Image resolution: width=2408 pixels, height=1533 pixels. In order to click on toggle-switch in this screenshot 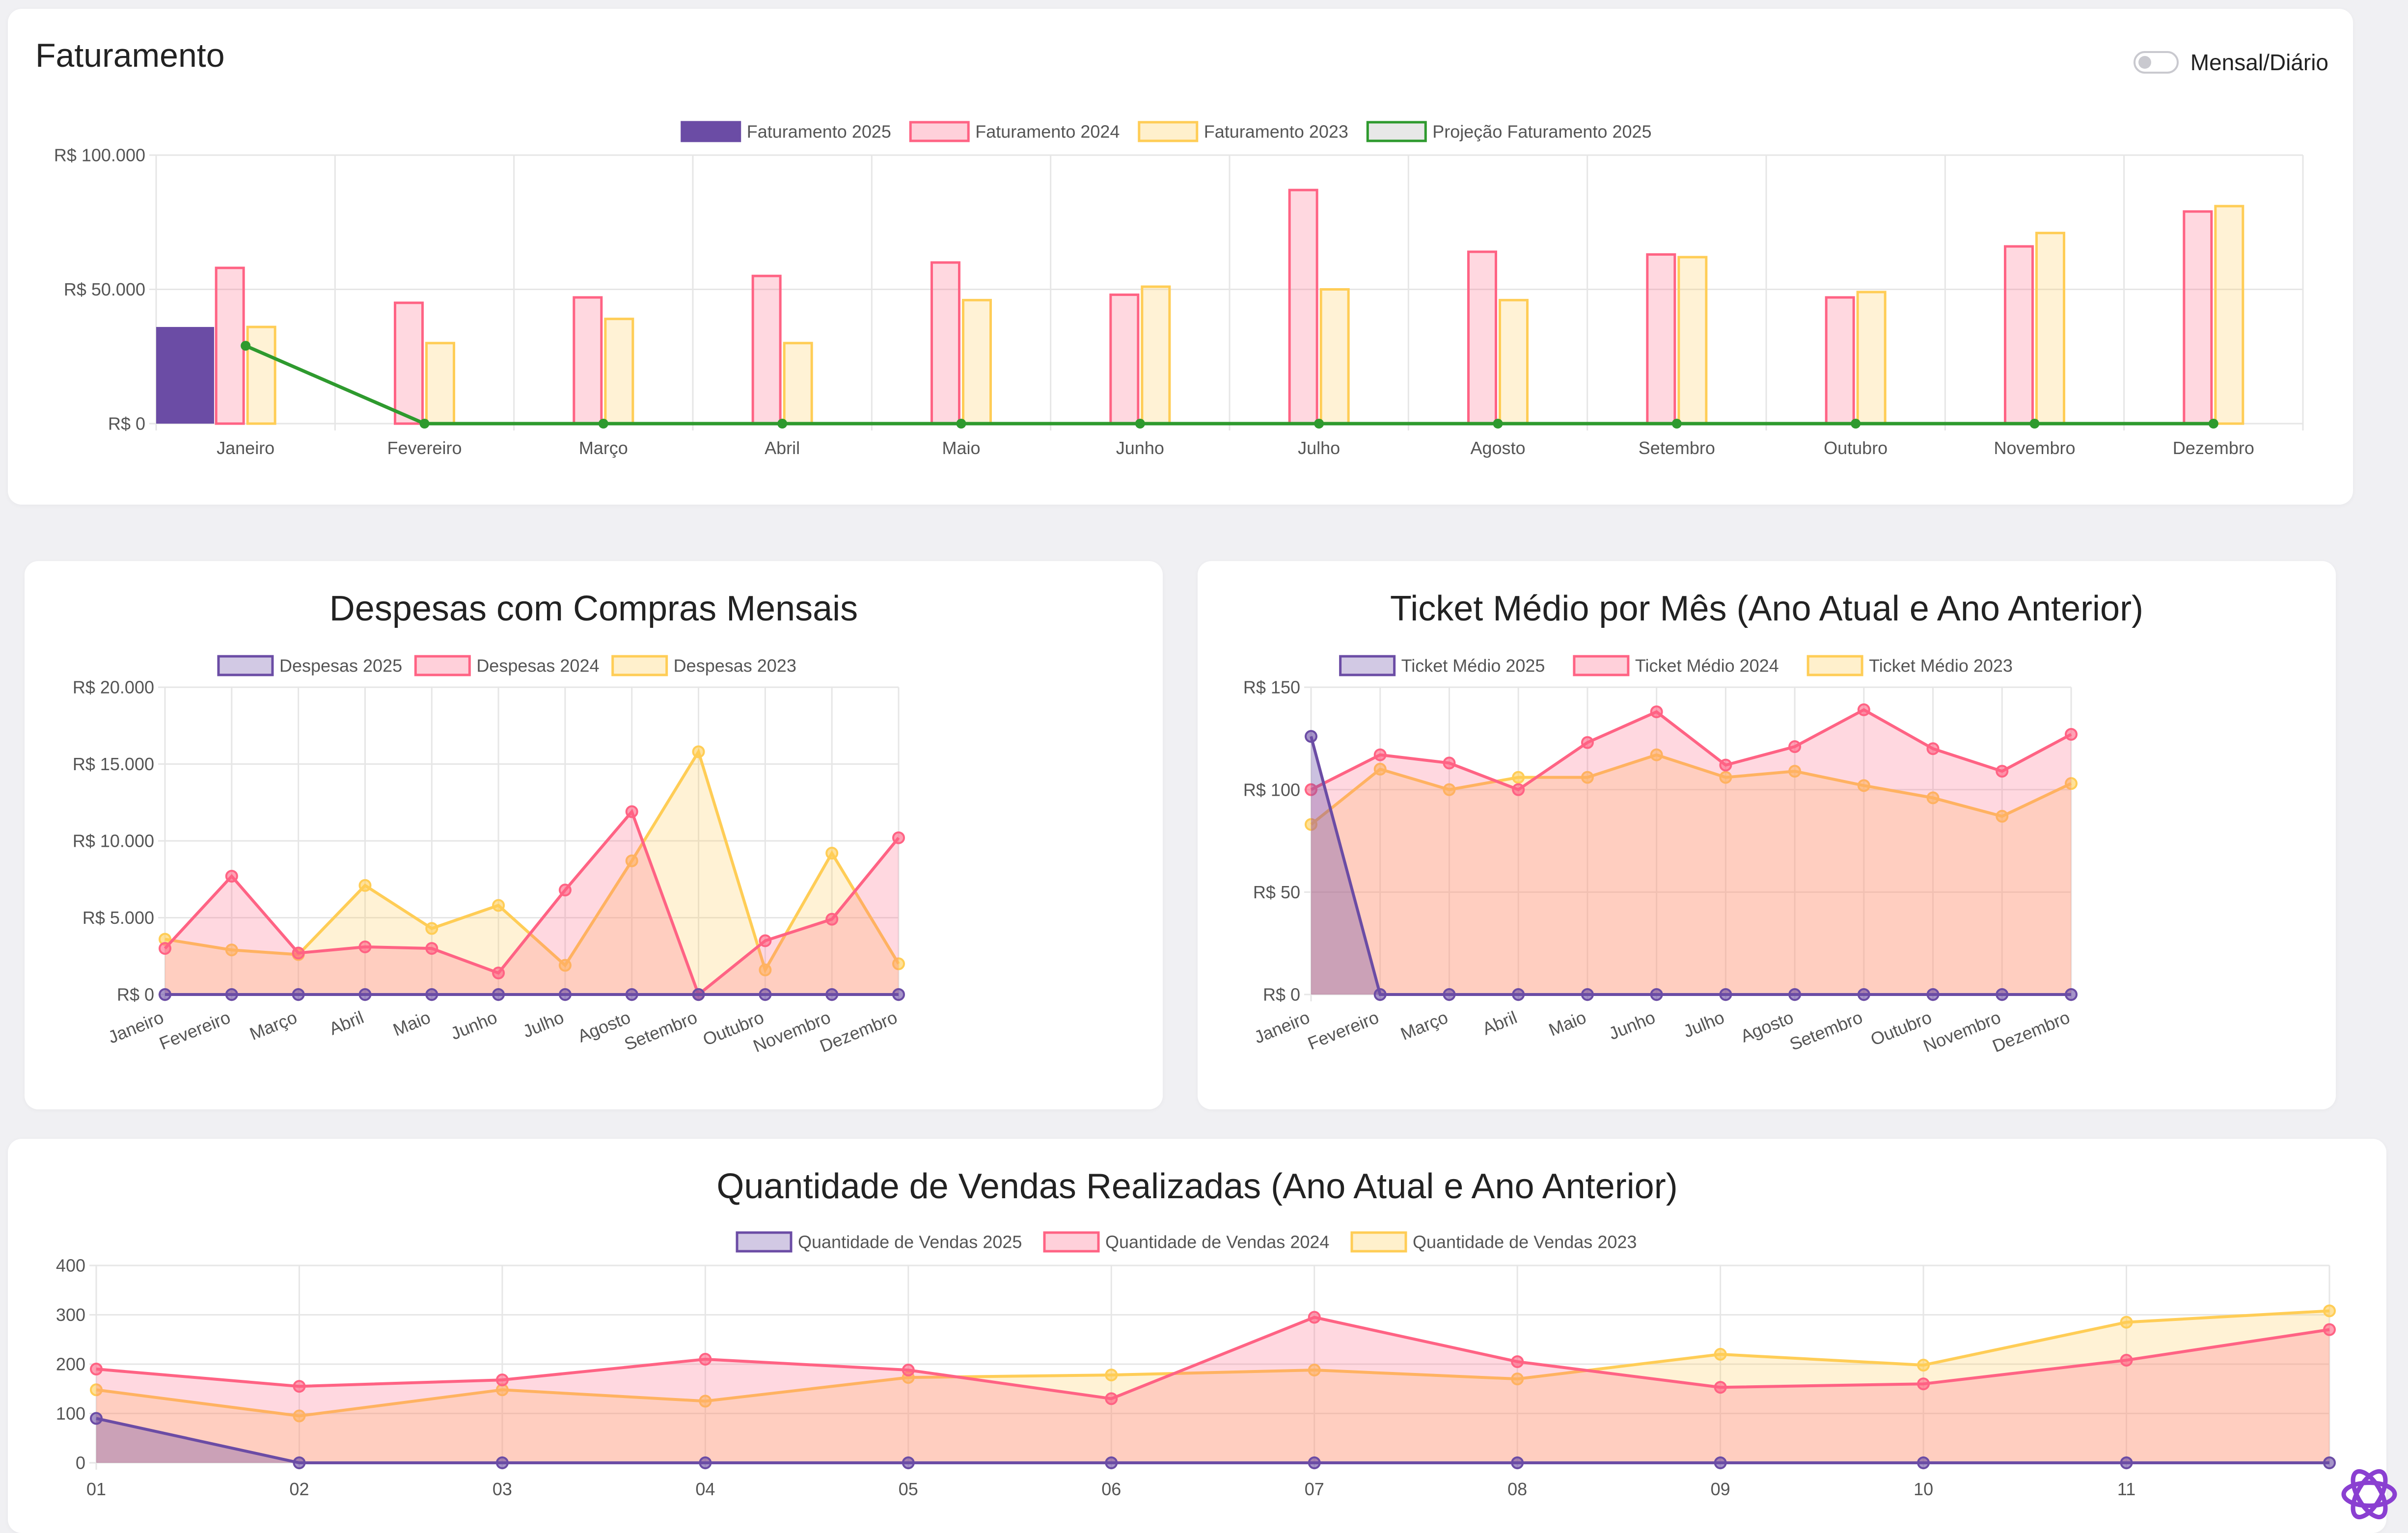, I will do `click(2156, 62)`.